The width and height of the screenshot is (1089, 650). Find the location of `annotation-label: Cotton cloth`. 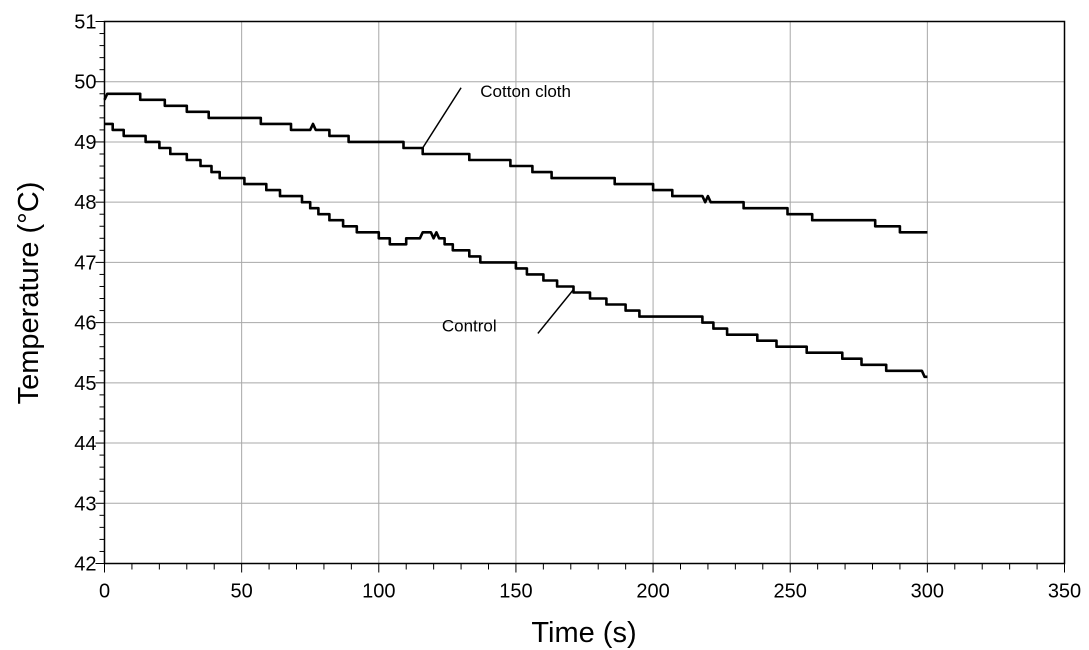

annotation-label: Cotton cloth is located at coordinates (525, 91).